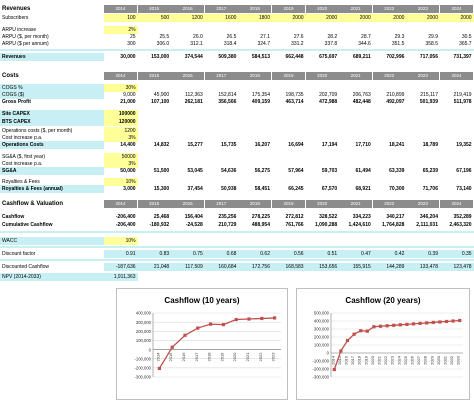 The height and width of the screenshot is (402, 474). What do you see at coordinates (16, 102) in the screenshot?
I see `row-label: Gross Profit` at bounding box center [16, 102].